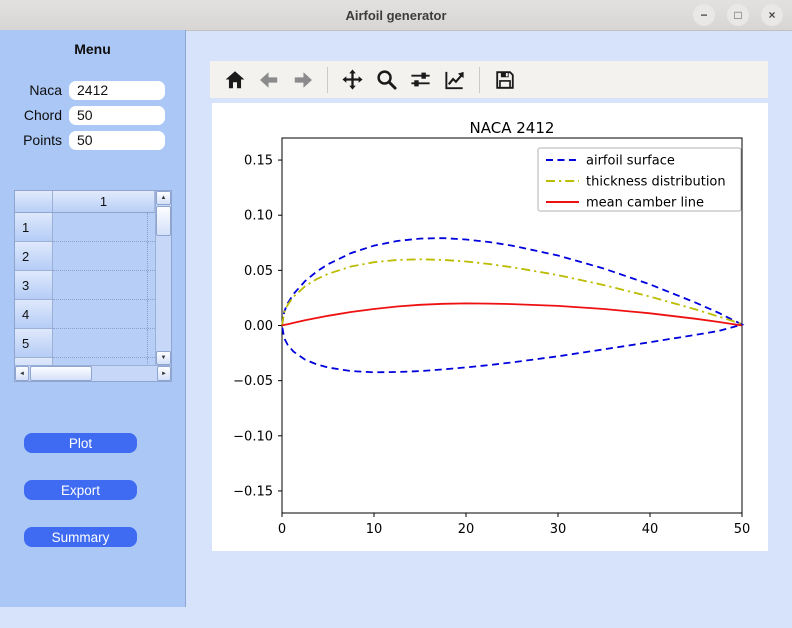 This screenshot has width=792, height=628. I want to click on row-header: 2, so click(34, 256).